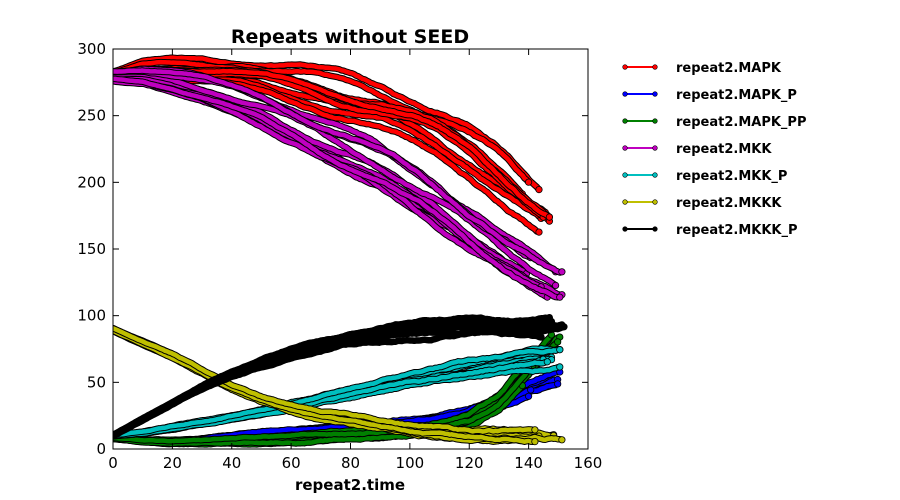  I want to click on series-repeat2-mkkk_p, so click(340, 376).